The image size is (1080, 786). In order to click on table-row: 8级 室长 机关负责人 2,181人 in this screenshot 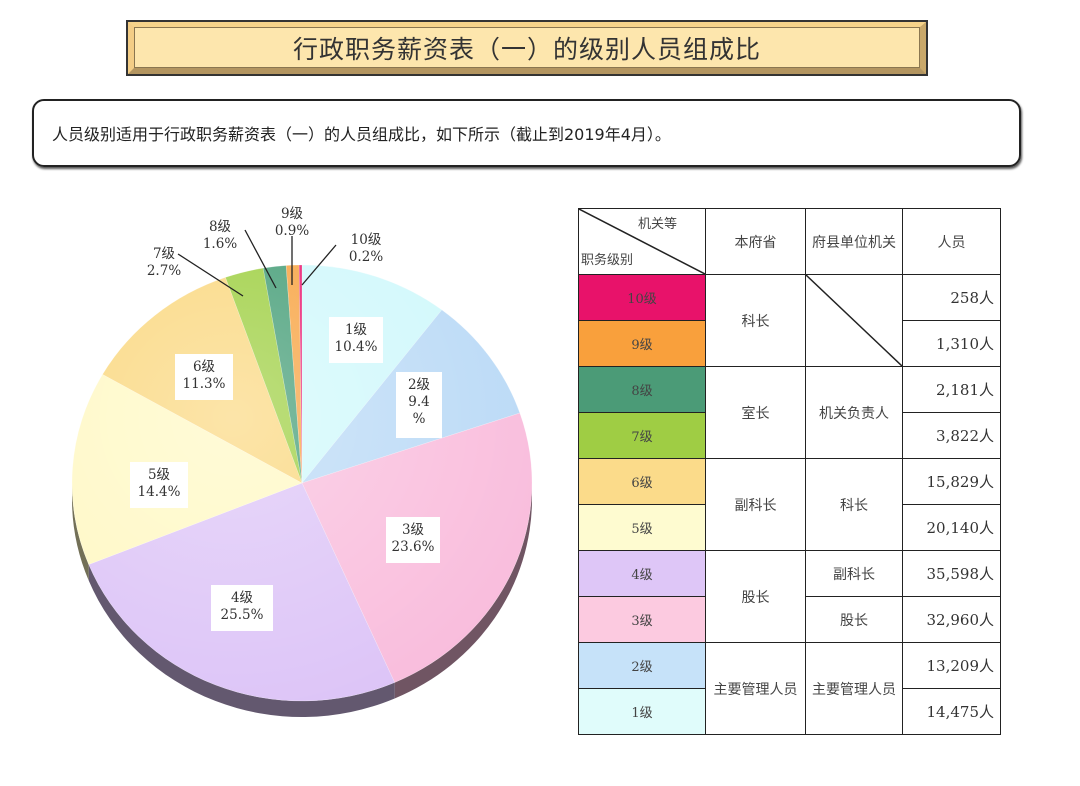, I will do `click(789, 412)`.